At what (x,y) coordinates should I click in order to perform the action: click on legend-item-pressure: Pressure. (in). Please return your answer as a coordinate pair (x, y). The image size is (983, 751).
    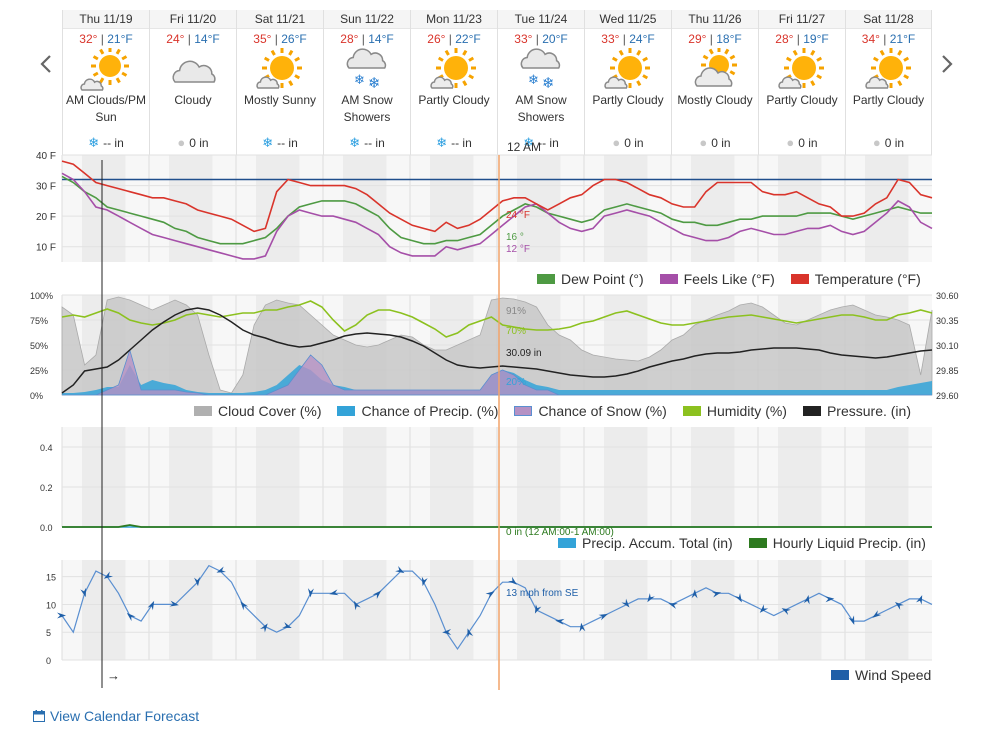
    Looking at the image, I should click on (856, 411).